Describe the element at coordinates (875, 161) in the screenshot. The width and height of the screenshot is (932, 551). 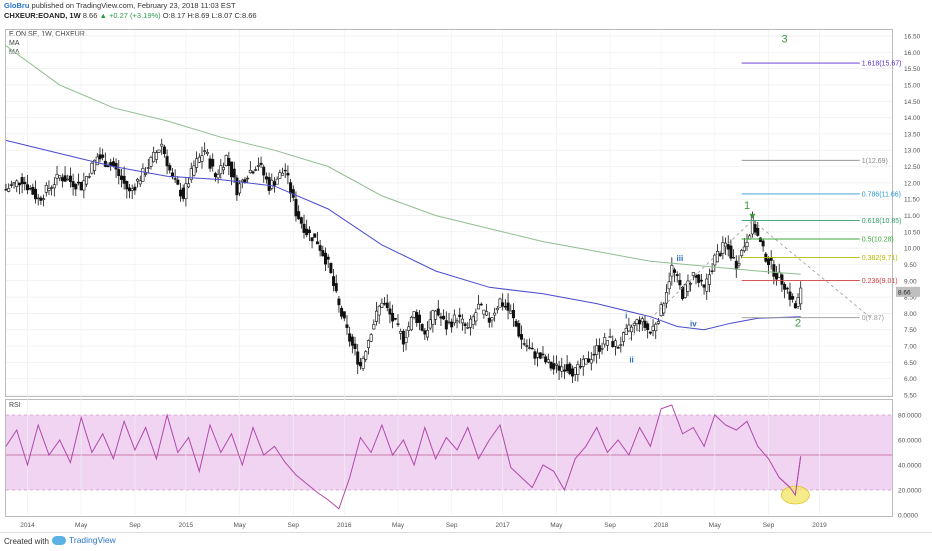
I see `fib-level-label: 1(12.69)` at that location.